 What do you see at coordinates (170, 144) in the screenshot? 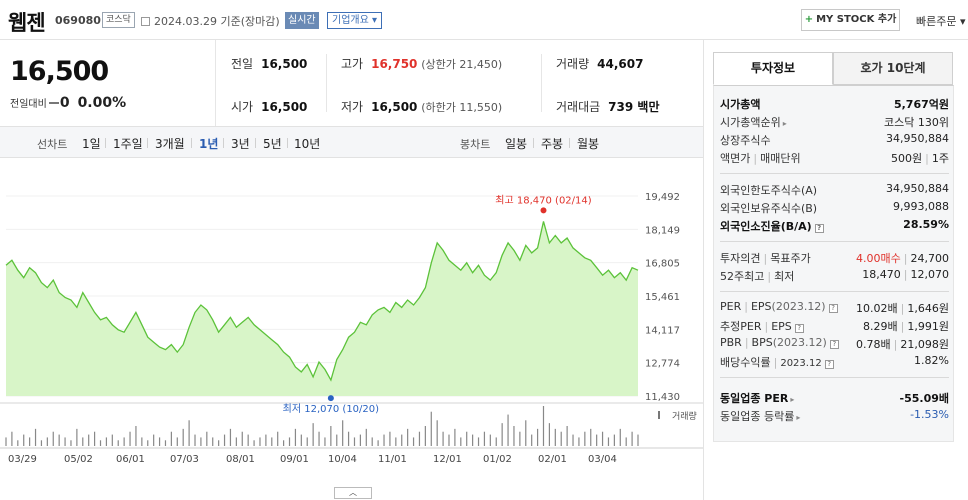
I see `tab-3m: 3개월` at bounding box center [170, 144].